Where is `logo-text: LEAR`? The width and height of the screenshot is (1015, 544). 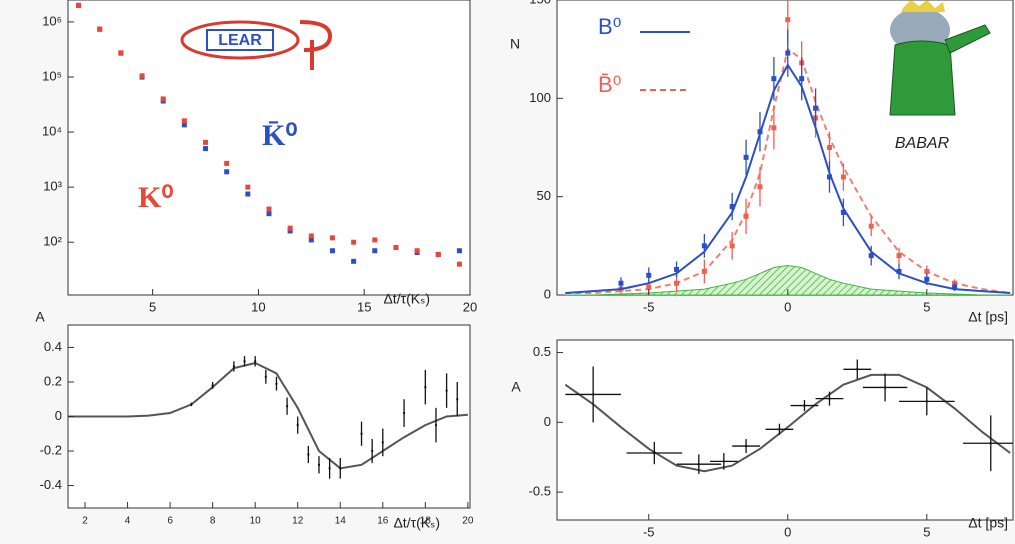 logo-text: LEAR is located at coordinates (240, 40).